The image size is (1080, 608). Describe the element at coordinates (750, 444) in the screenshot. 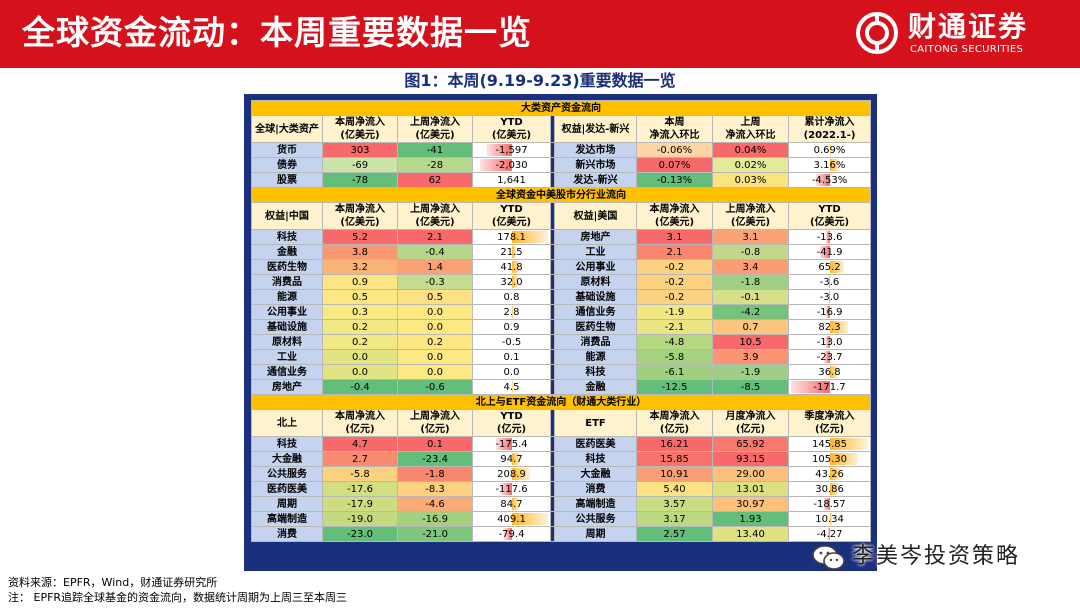

I see `right-value-prev: 65.92` at that location.